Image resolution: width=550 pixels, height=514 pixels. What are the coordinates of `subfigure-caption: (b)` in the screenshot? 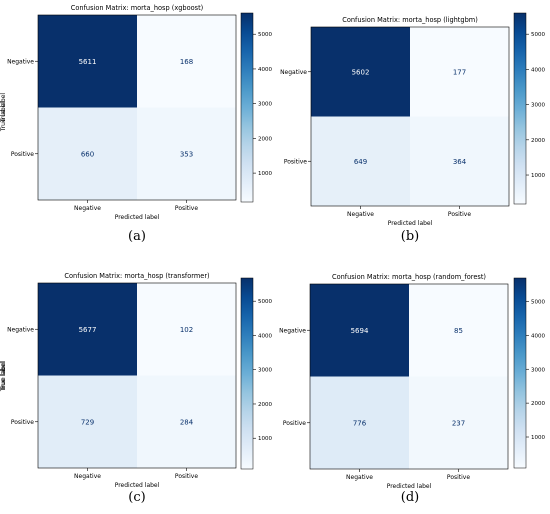 It's located at (410, 236).